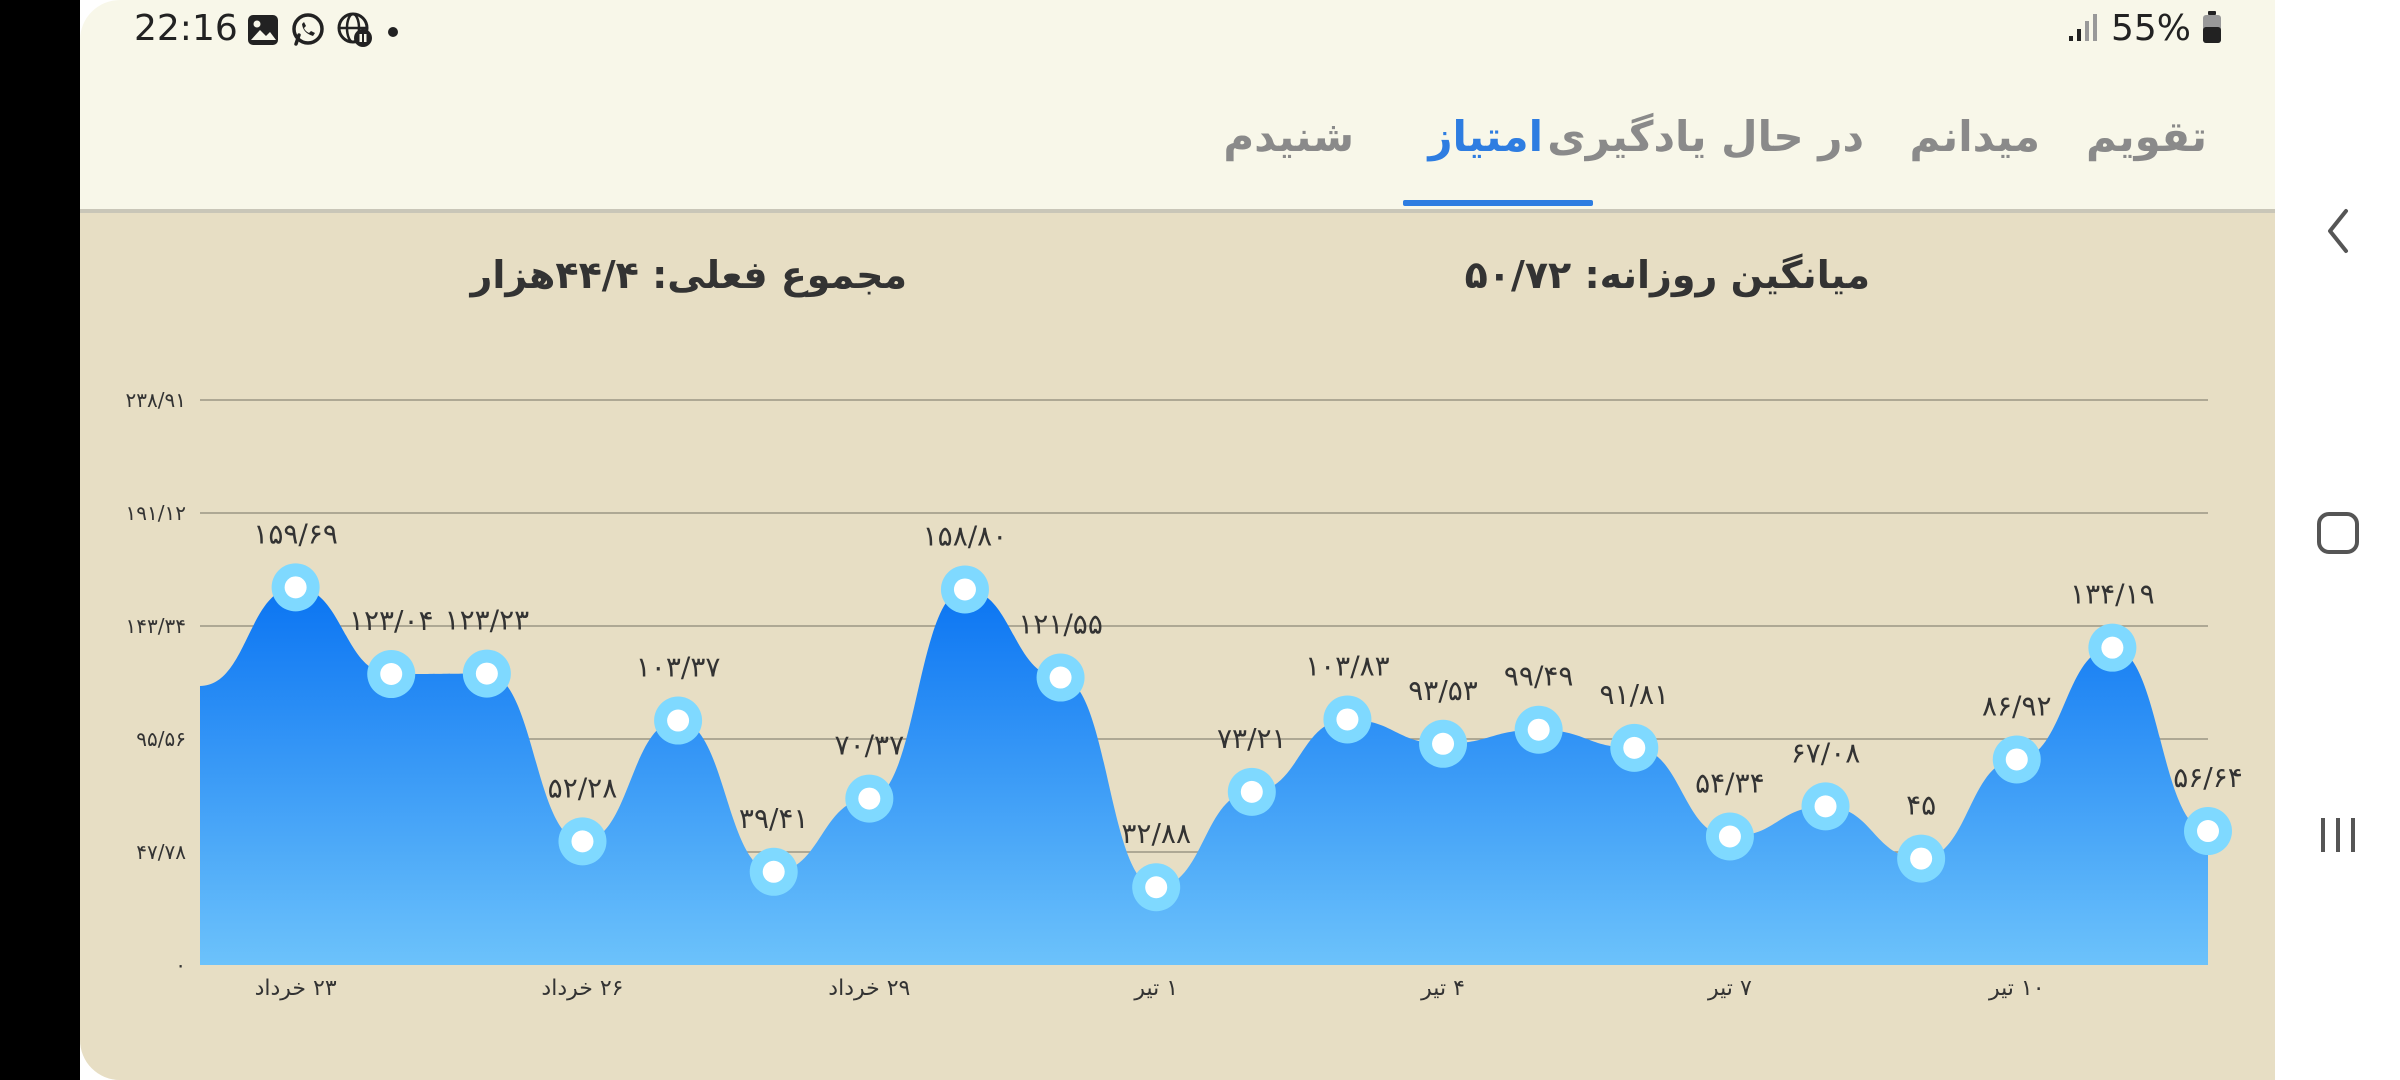 This screenshot has height=1080, width=2400. I want to click on tab-bar: تقویم میدانم در حال یادگیری امتیاز شنیدم, so click(1177, 138).